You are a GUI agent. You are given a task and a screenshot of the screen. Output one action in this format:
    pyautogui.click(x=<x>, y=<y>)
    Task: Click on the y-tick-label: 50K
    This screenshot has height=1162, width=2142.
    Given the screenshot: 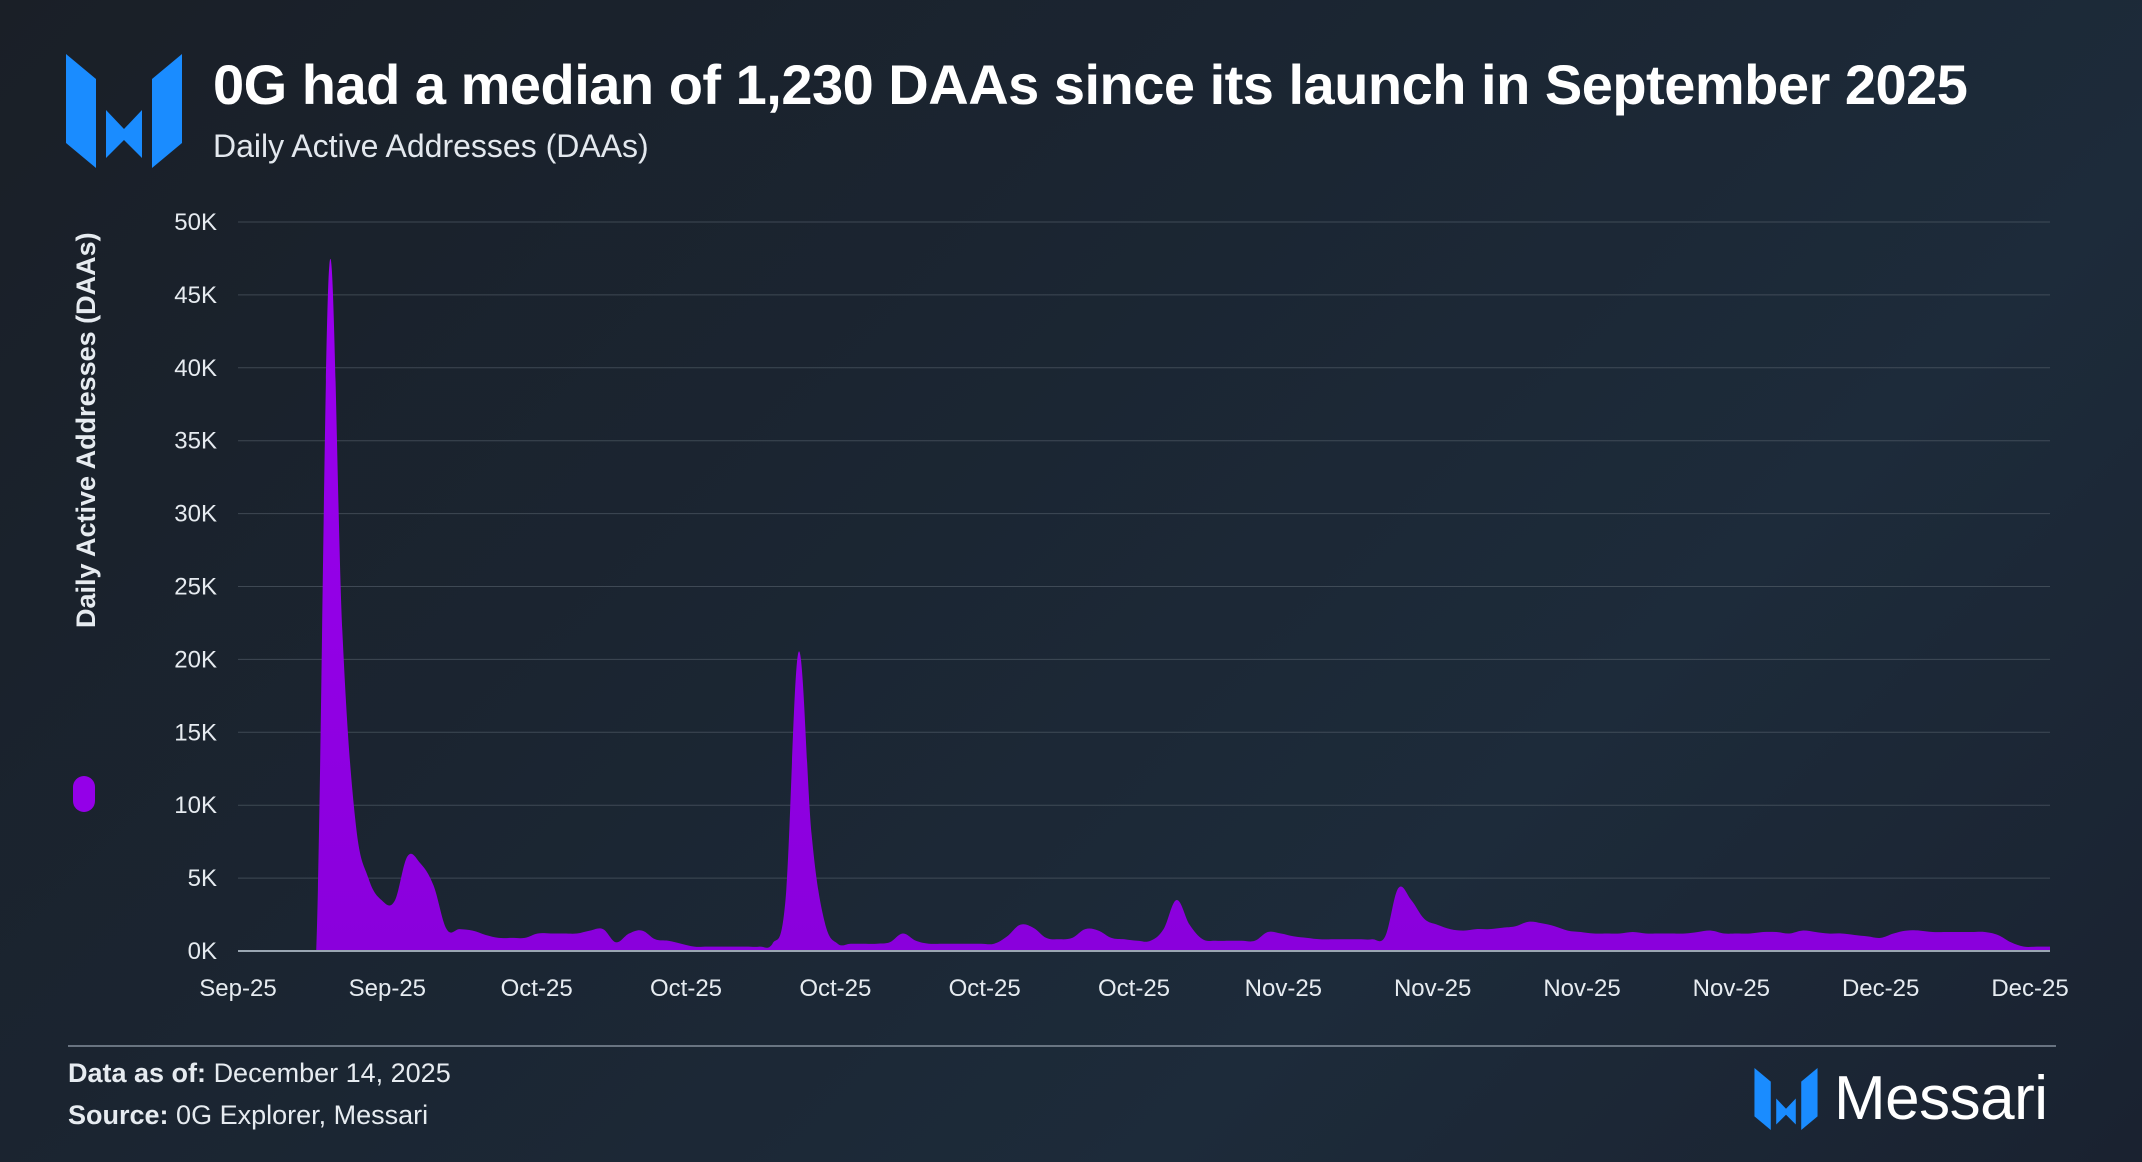 What is the action you would take?
    pyautogui.click(x=195, y=222)
    